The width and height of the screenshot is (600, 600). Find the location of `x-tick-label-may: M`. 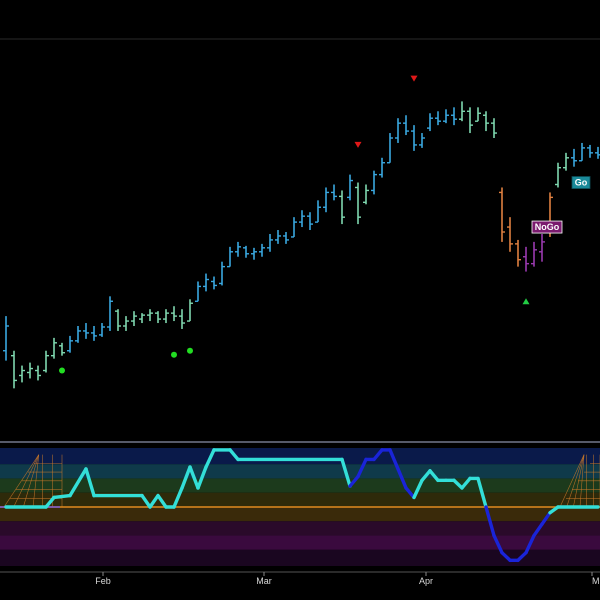

x-tick-label-may: M is located at coordinates (596, 581).